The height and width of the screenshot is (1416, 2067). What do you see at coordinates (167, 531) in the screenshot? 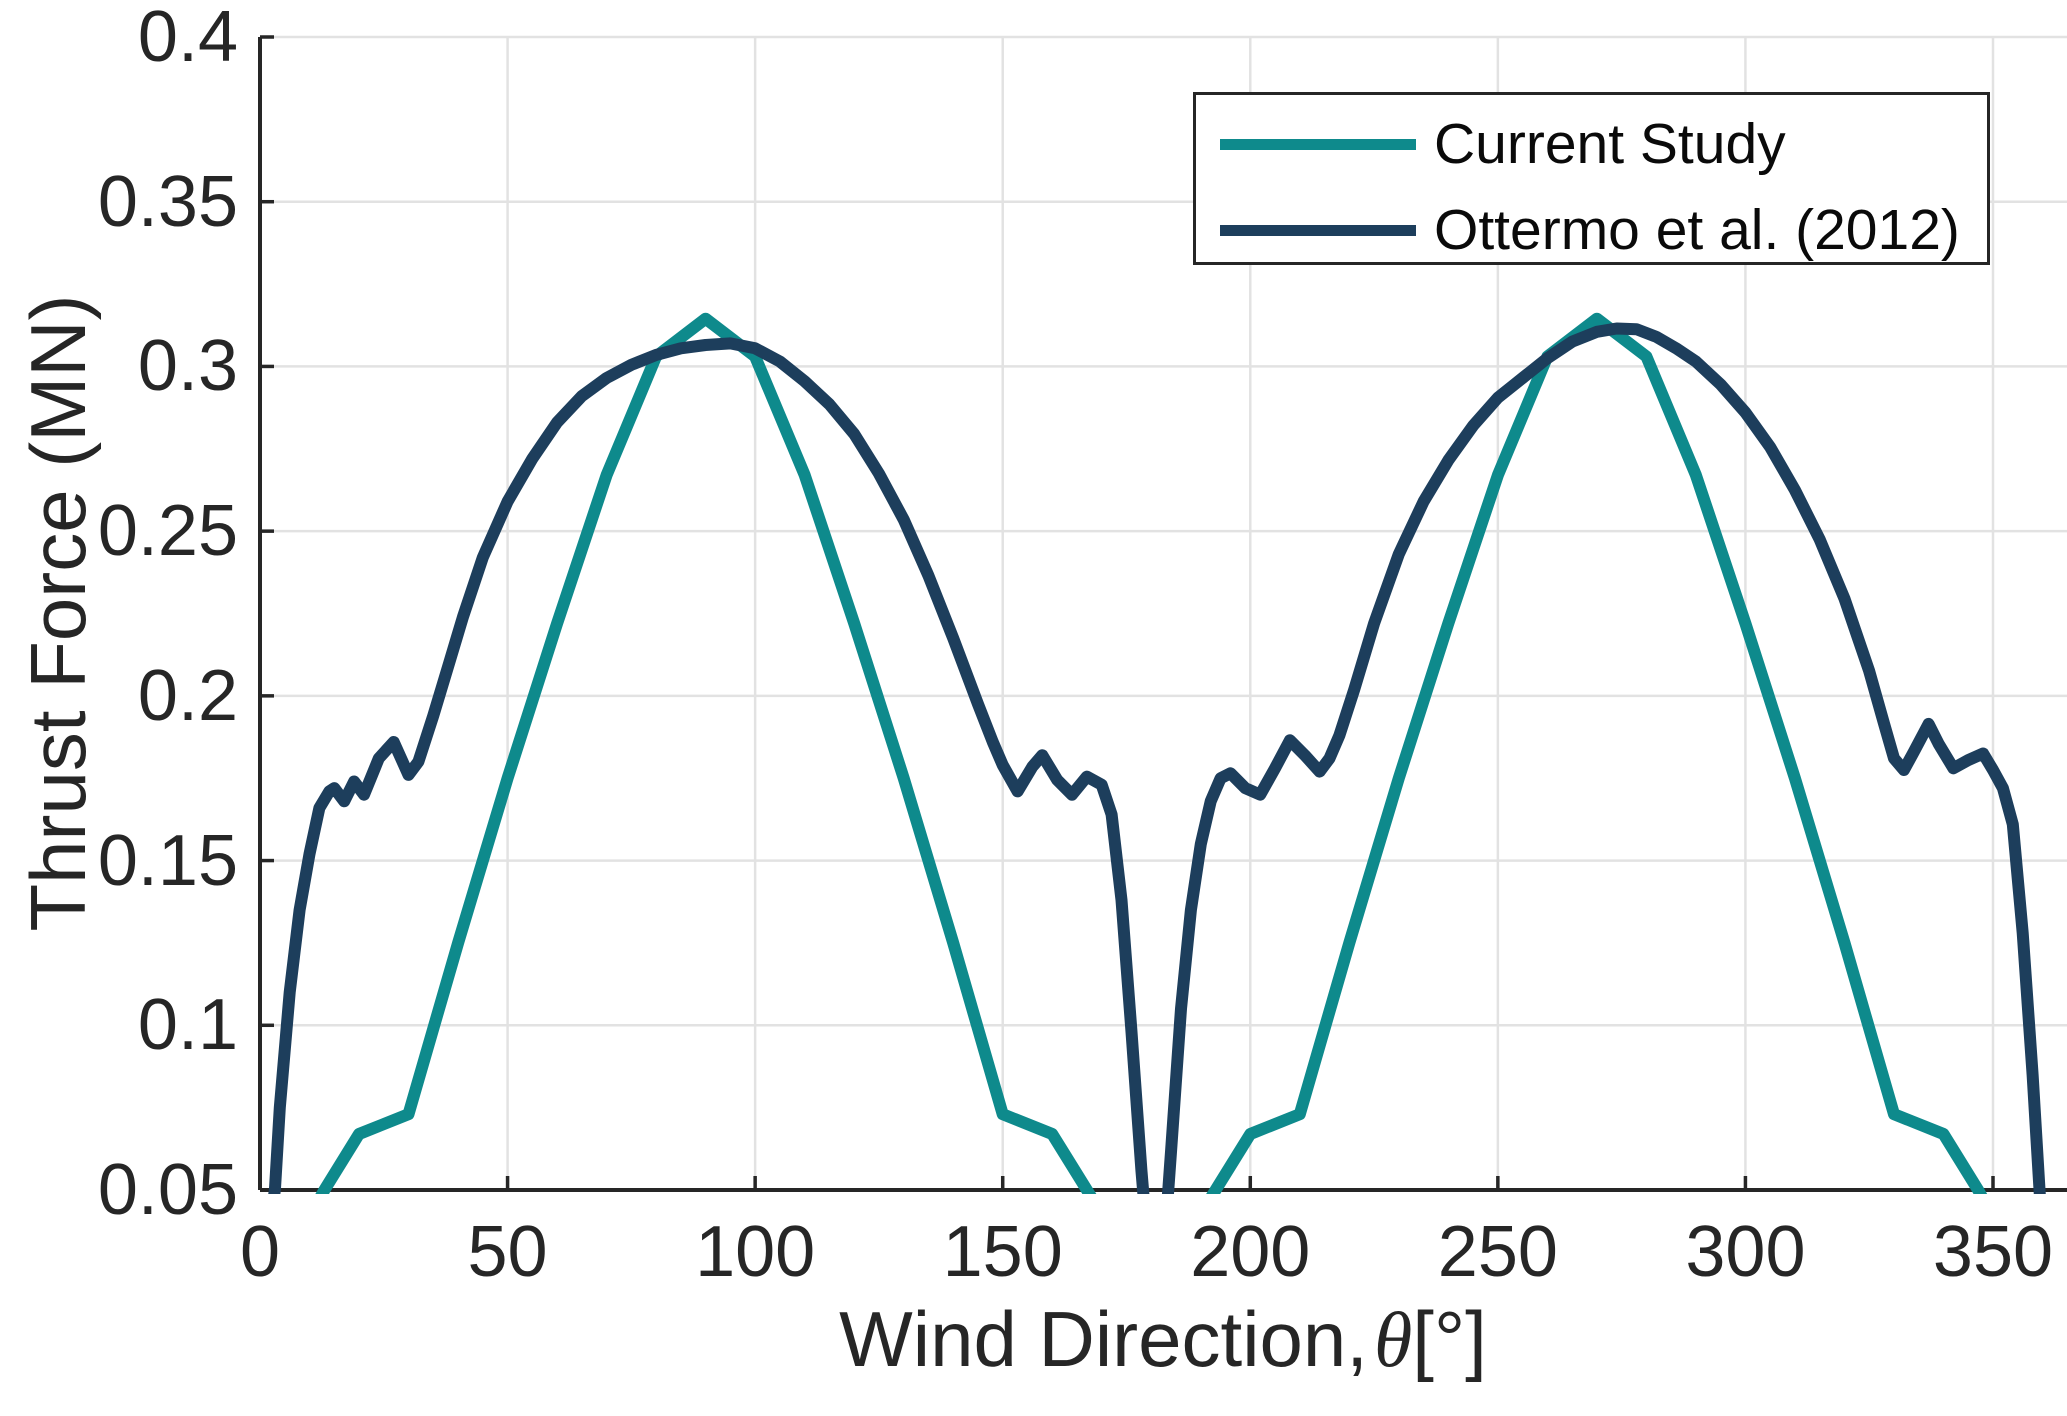
I see `y-tick-label: 0.25` at bounding box center [167, 531].